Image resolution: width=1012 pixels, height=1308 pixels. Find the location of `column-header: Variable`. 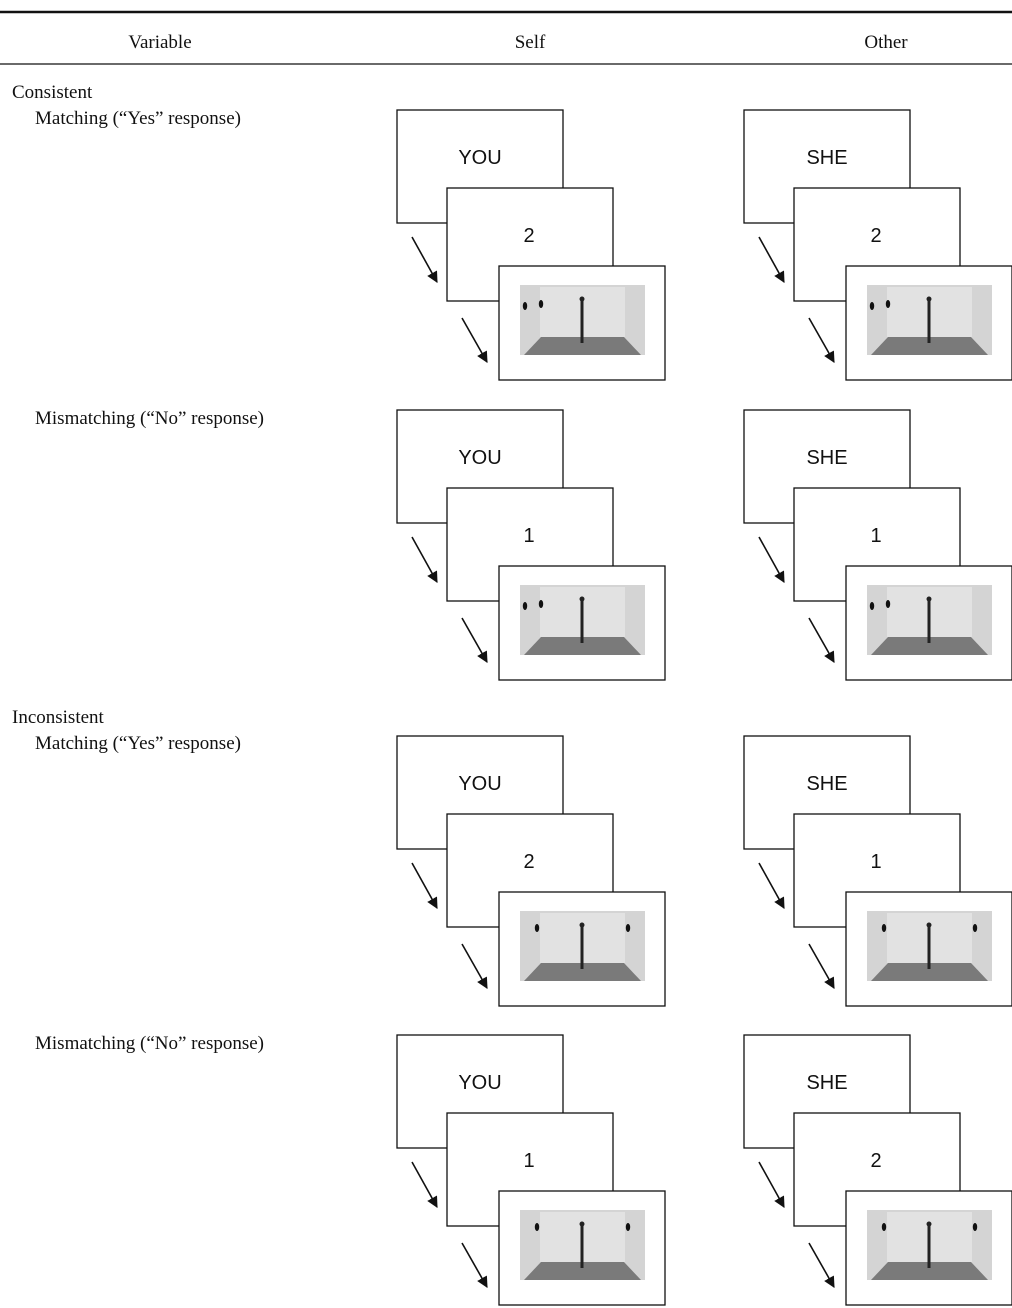

column-header: Variable is located at coordinates (159, 42).